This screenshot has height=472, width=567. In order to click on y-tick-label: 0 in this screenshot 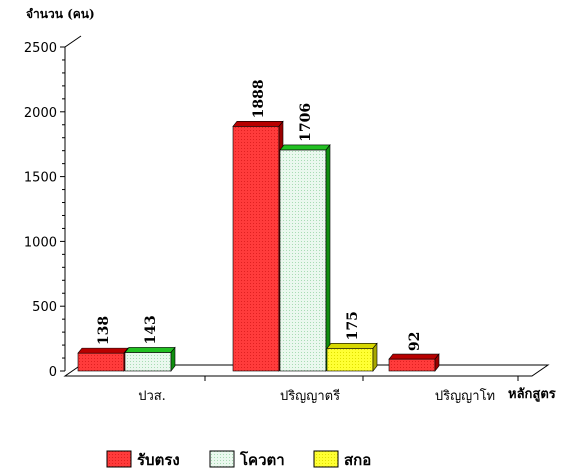, I will do `click(53, 372)`.